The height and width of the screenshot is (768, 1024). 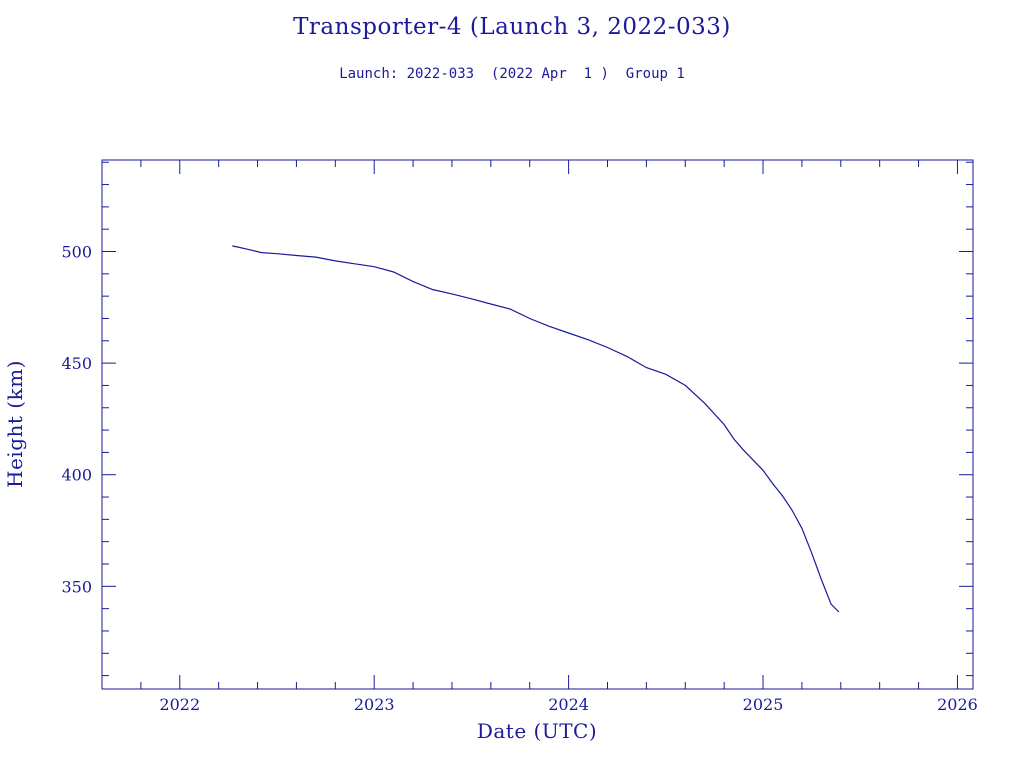 What do you see at coordinates (568, 704) in the screenshot?
I see `x-tick-label: 2024` at bounding box center [568, 704].